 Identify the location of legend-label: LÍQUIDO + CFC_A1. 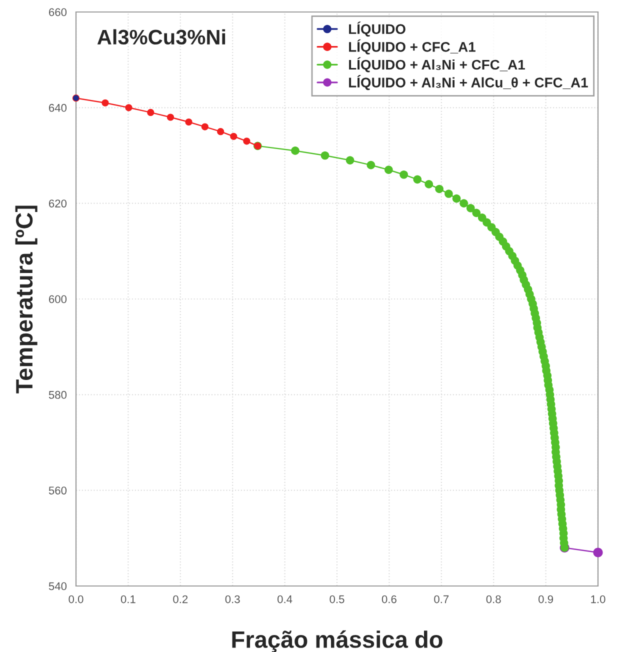
(412, 46).